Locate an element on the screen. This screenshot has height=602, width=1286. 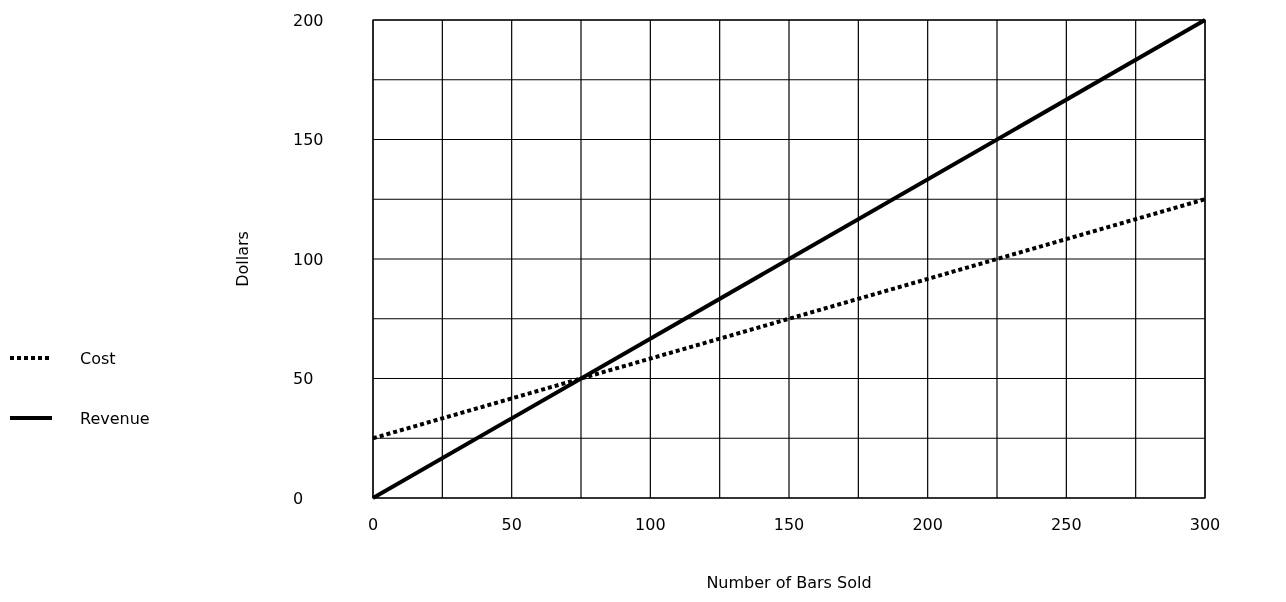
legend-label: Cost is located at coordinates (98, 358).